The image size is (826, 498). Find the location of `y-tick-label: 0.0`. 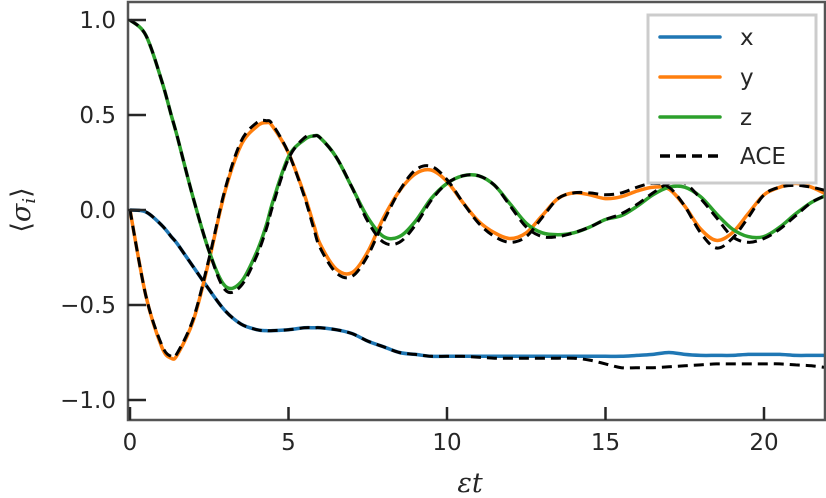

y-tick-label: 0.0 is located at coordinates (97, 211).